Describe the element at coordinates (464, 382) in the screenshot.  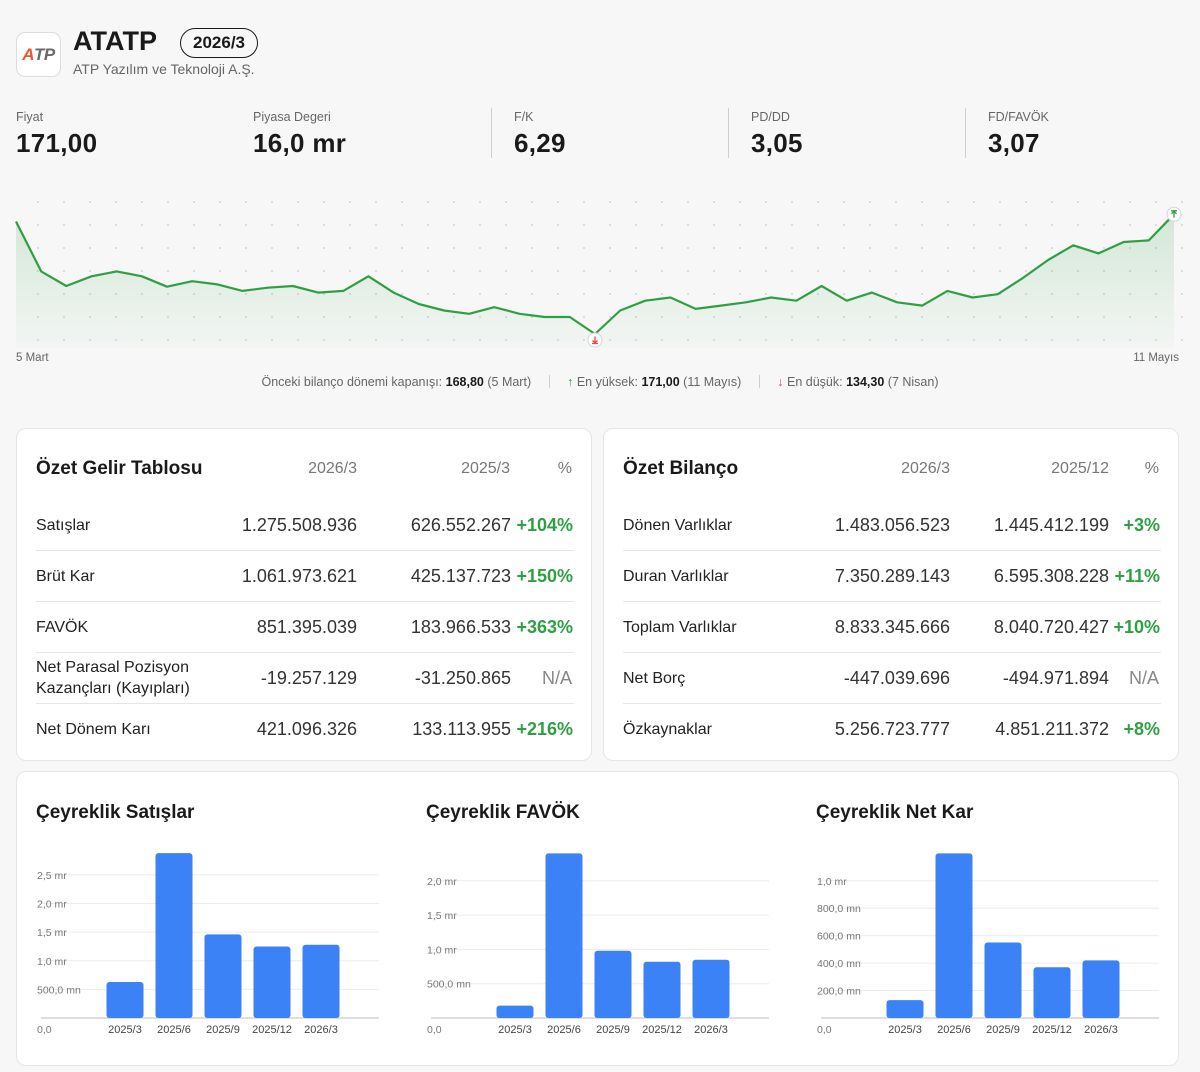
I see `prev-close-value: 168,80` at that location.